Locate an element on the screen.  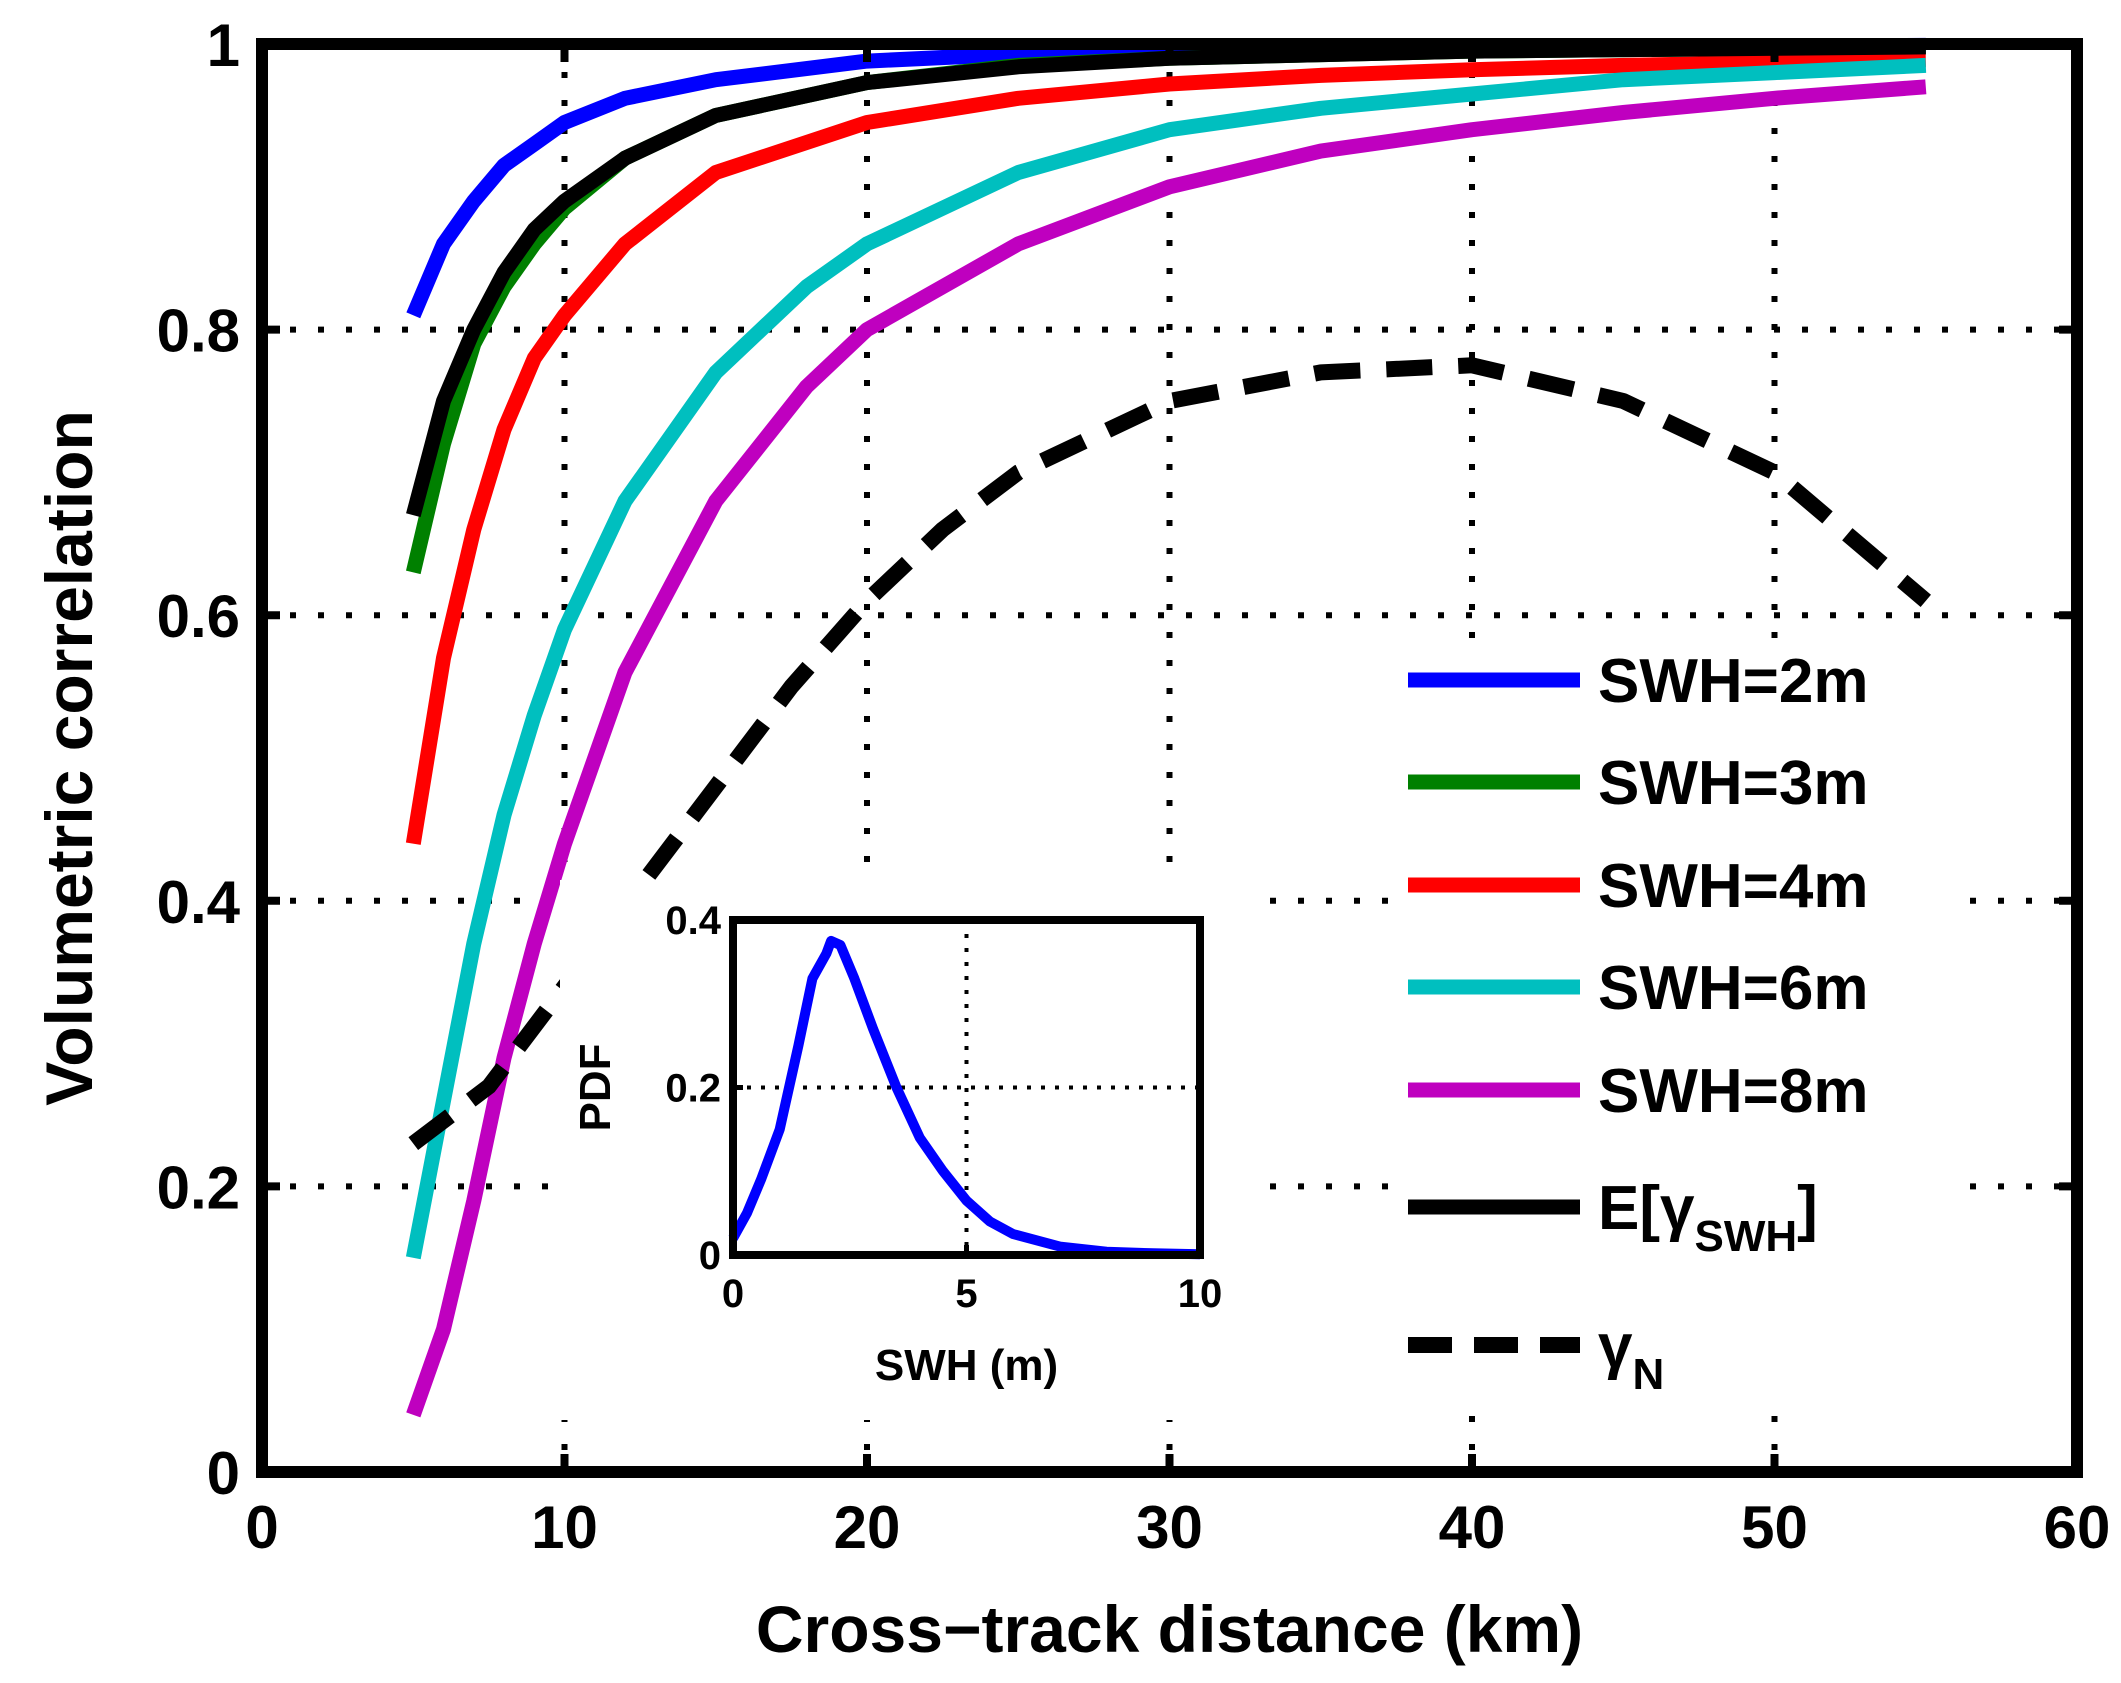
y-axis-label: Volumetric correlation is located at coordinates (69, 758).